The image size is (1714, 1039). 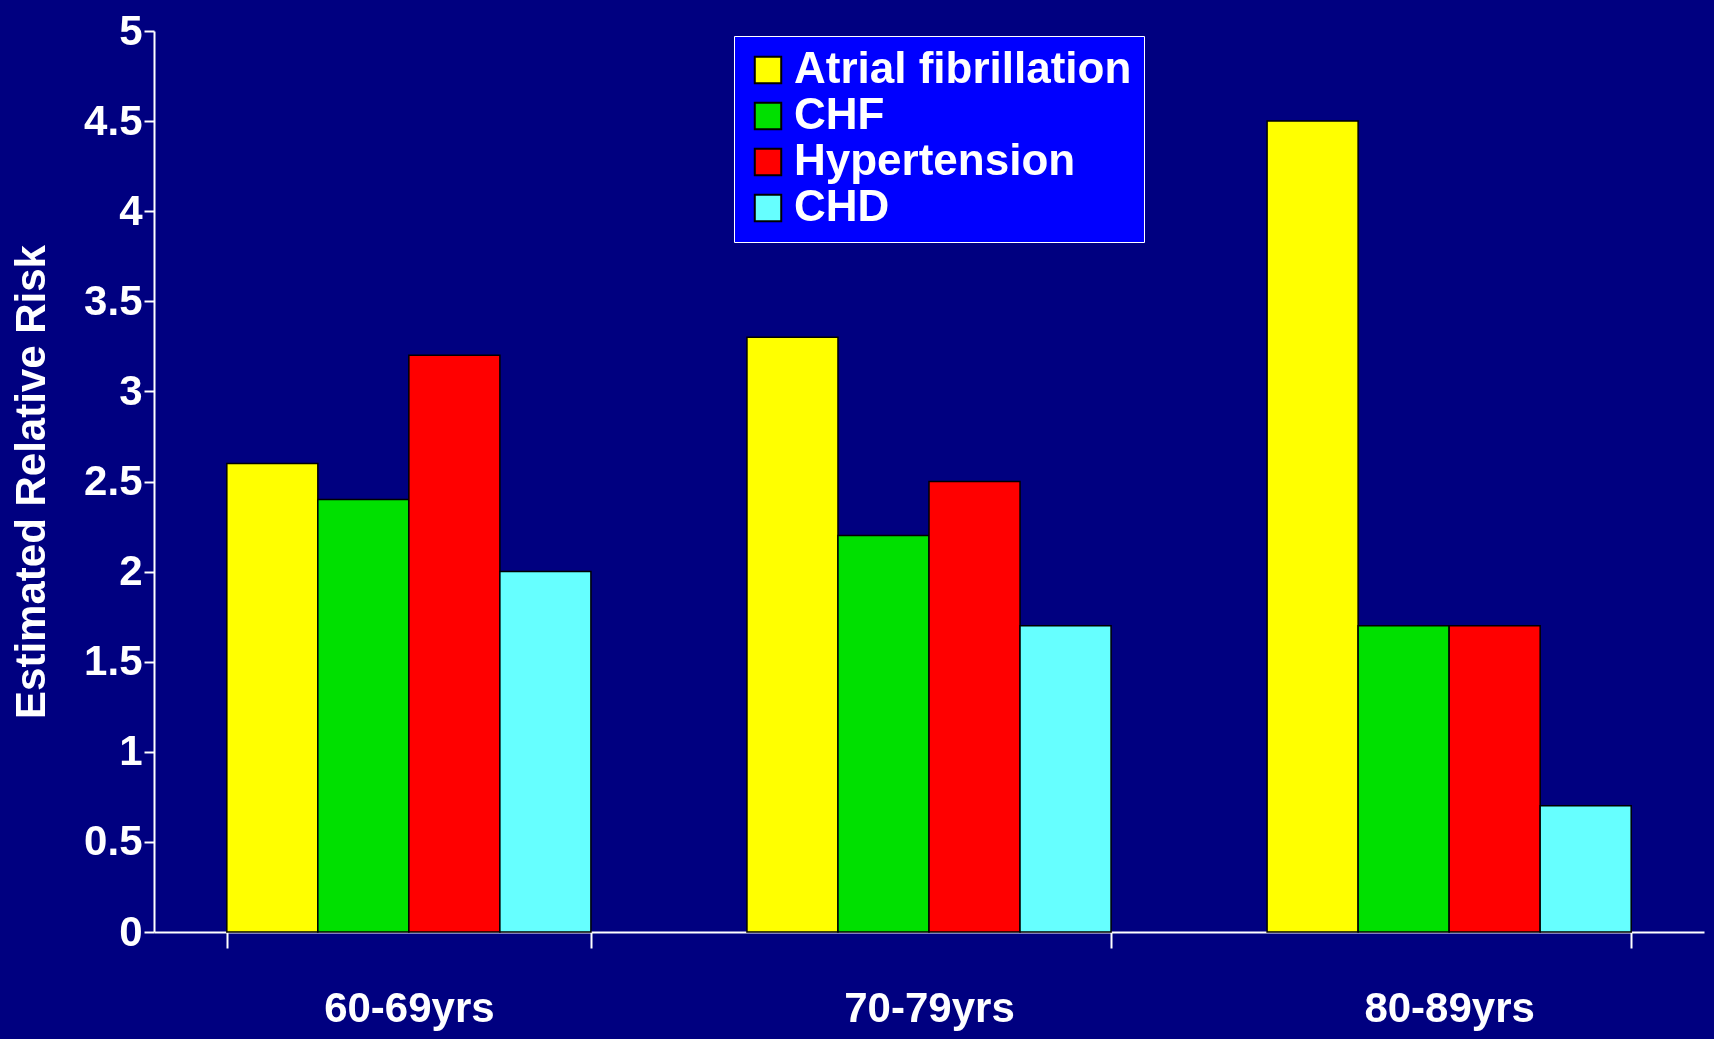 What do you see at coordinates (113, 120) in the screenshot?
I see `y-tick-label: 4.5` at bounding box center [113, 120].